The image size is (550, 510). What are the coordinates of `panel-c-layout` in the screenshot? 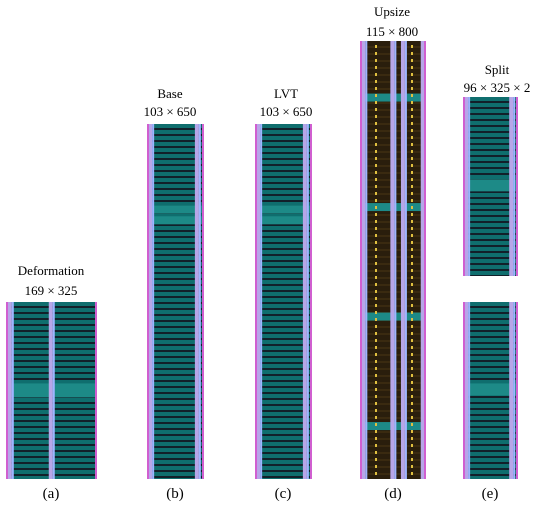 It's located at (283, 301).